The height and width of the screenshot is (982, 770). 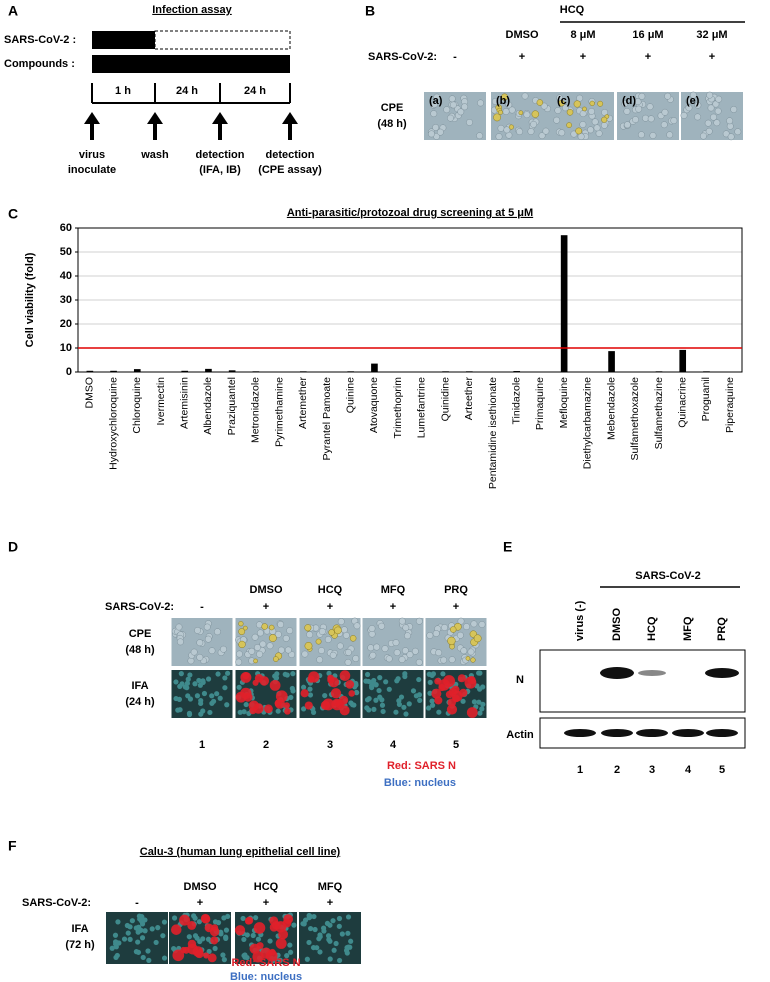 I want to click on event-label: detection, so click(x=290, y=155).